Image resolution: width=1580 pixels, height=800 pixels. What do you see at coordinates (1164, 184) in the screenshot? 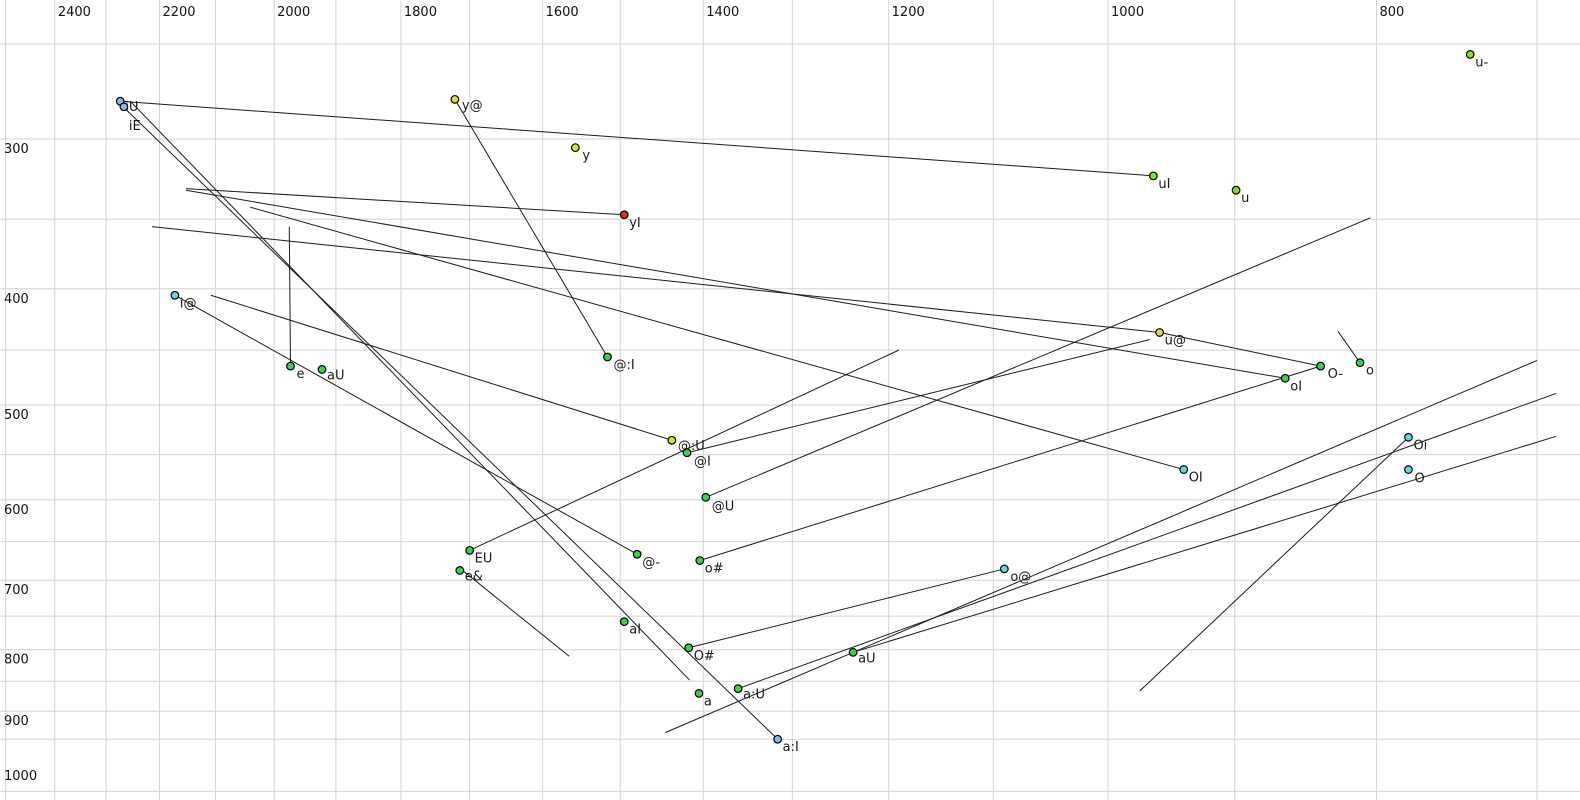
I see `point-label-ui: uI` at bounding box center [1164, 184].